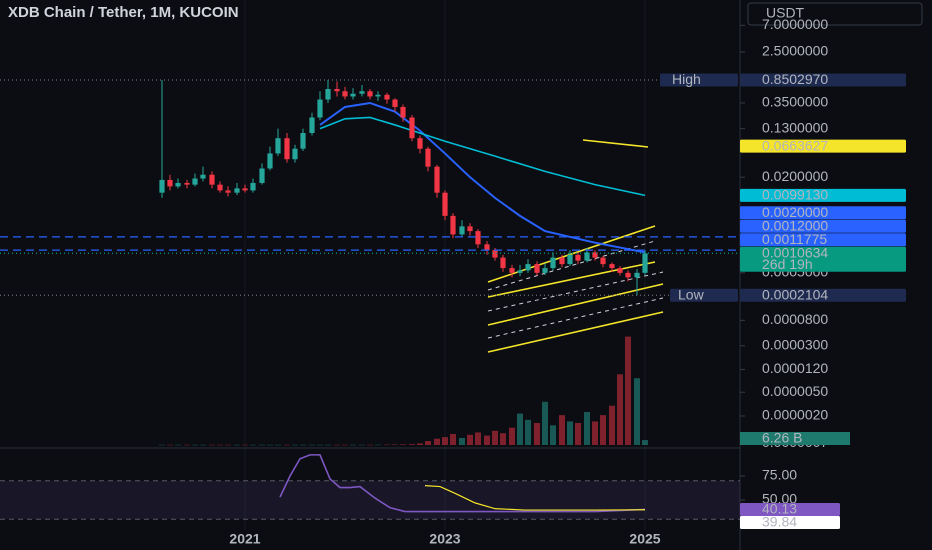 The image size is (932, 550). I want to click on tag-name-box, so click(704, 295).